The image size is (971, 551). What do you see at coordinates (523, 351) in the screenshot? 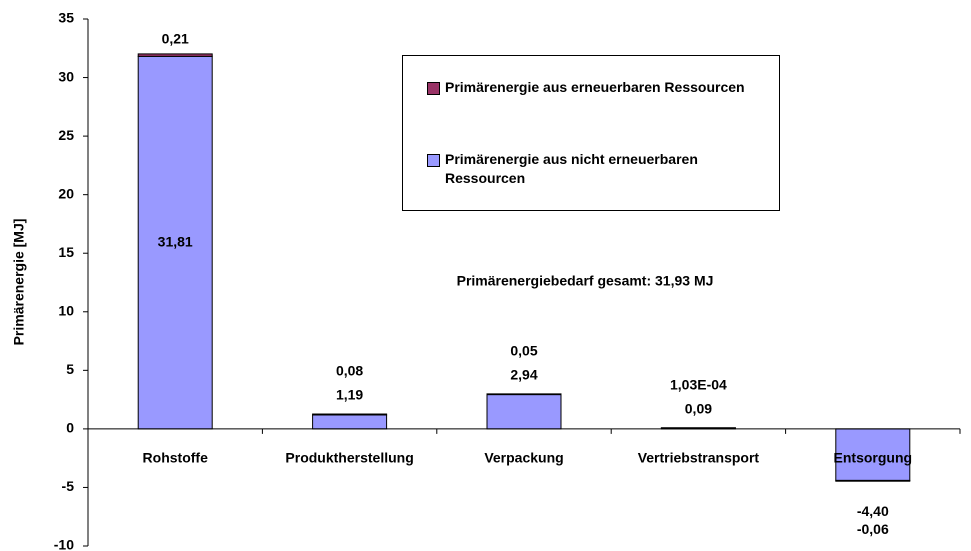
I see `value-label: 0,05` at bounding box center [523, 351].